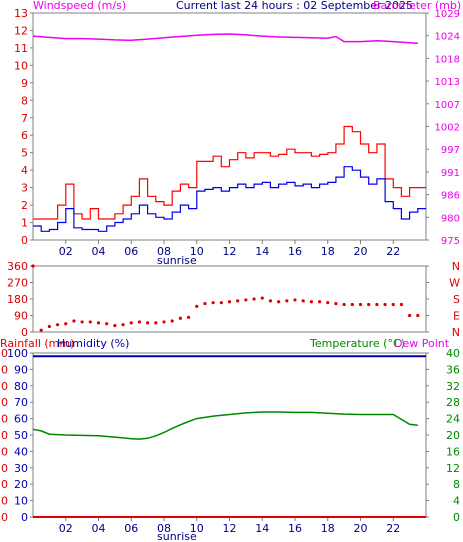  Describe the element at coordinates (37, 343) in the screenshot. I see `rainfall-axis-title: Rainfall (mm)` at that location.